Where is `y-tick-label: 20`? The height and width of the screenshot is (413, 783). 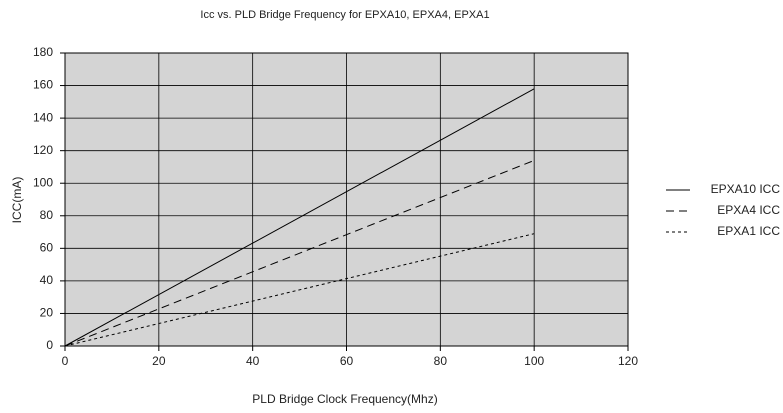
y-tick-label: 20 is located at coordinates (47, 313).